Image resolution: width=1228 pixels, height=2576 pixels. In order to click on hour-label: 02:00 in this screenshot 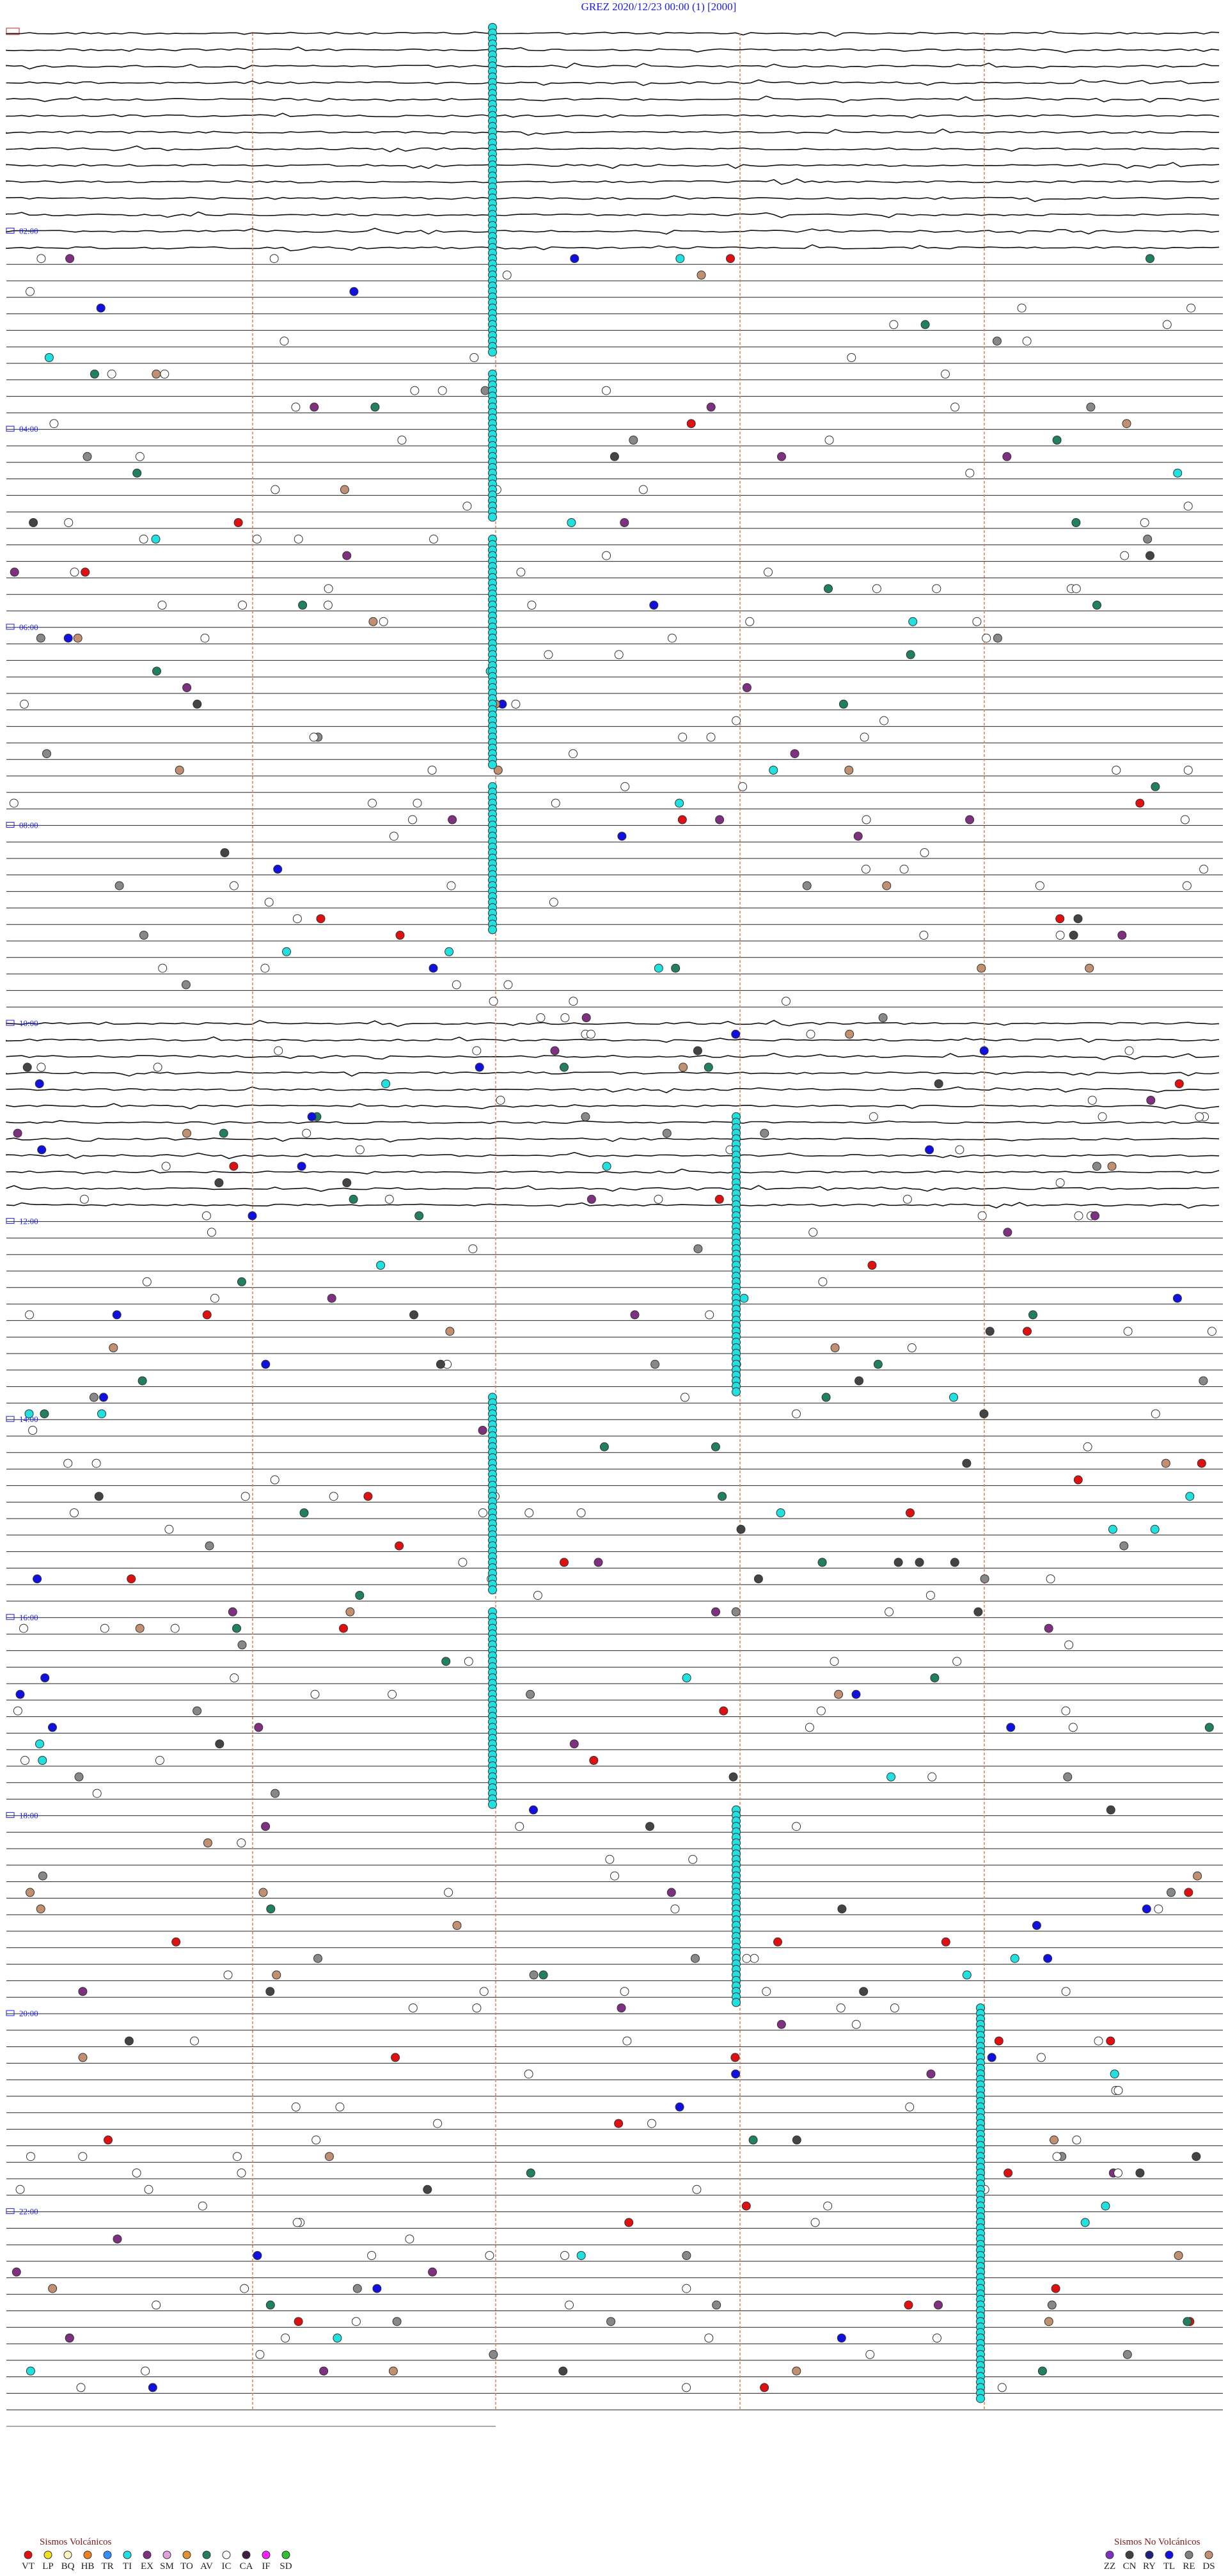, I will do `click(28, 231)`.